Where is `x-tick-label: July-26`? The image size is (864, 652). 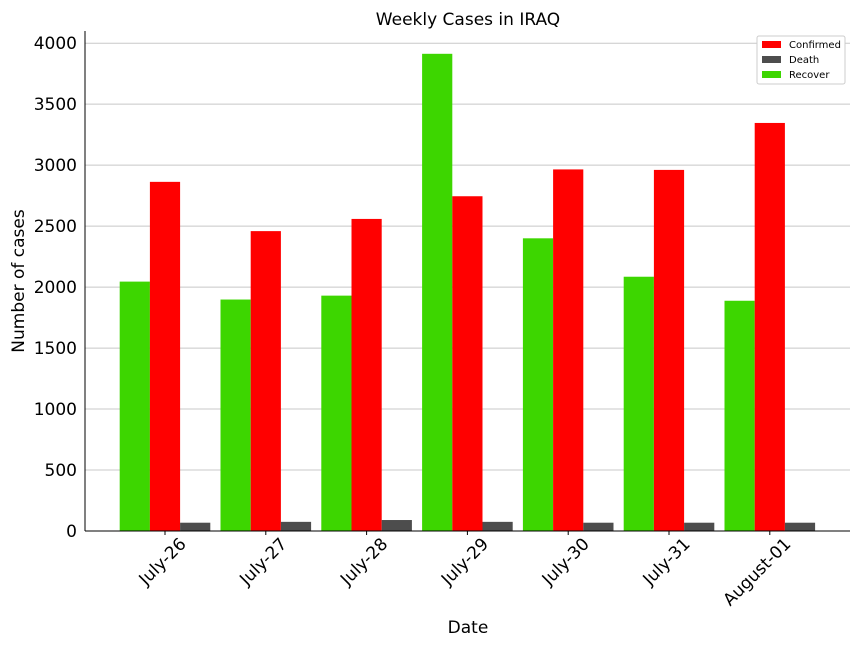 x-tick-label: July-26 is located at coordinates (163, 562).